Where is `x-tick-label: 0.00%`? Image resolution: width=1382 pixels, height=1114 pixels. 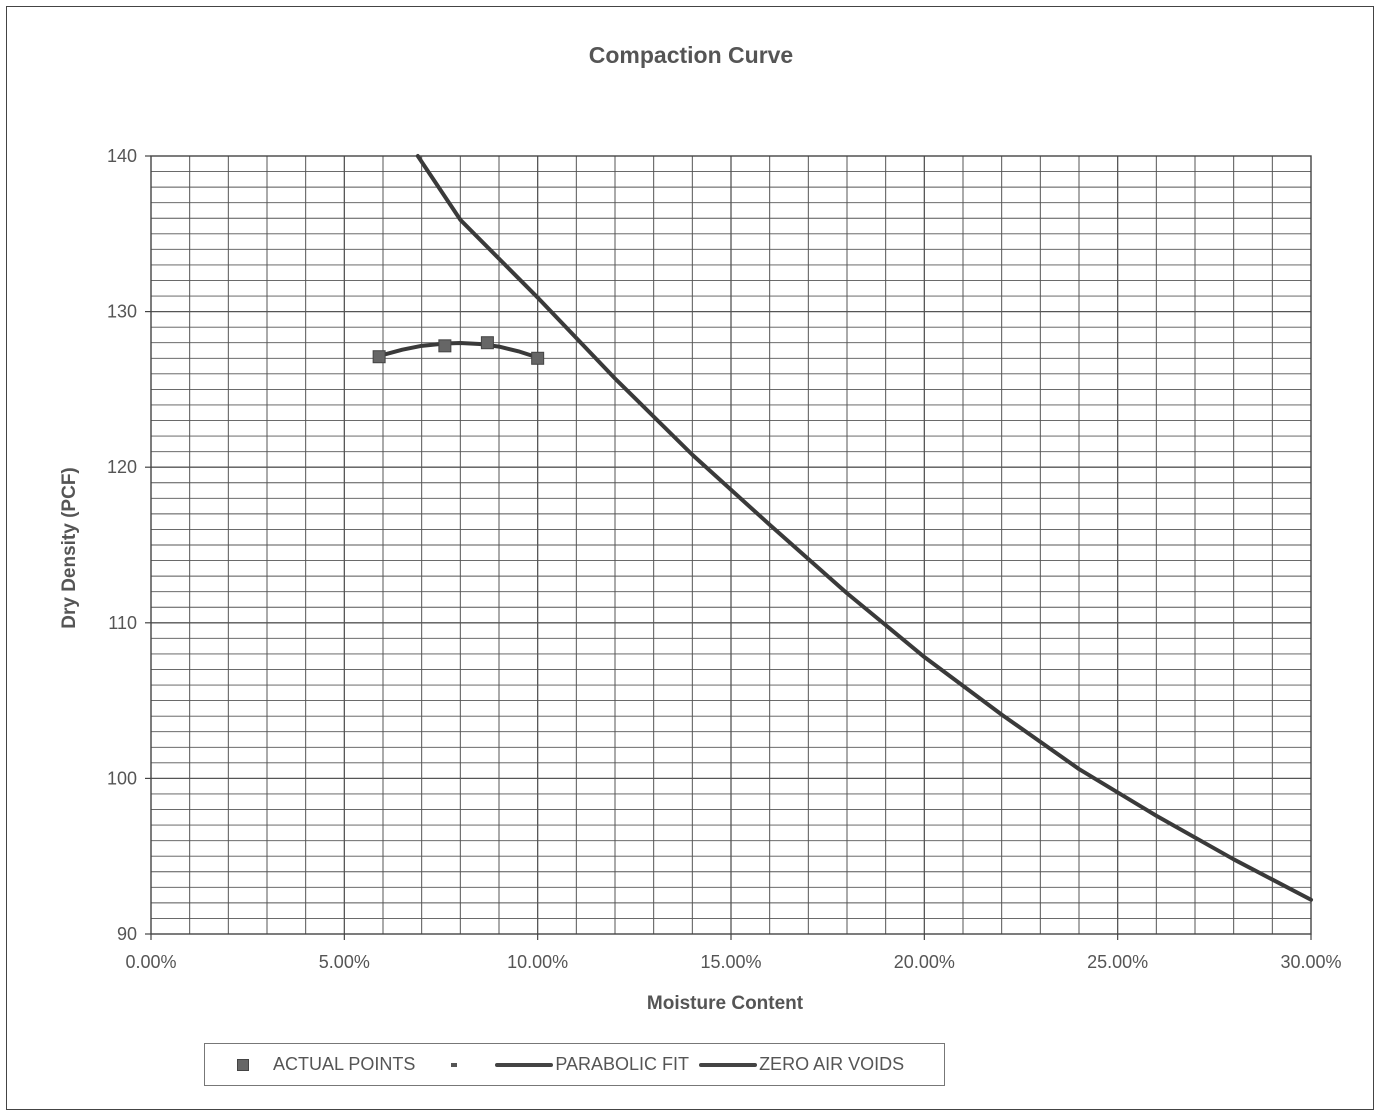 x-tick-label: 0.00% is located at coordinates (150, 962).